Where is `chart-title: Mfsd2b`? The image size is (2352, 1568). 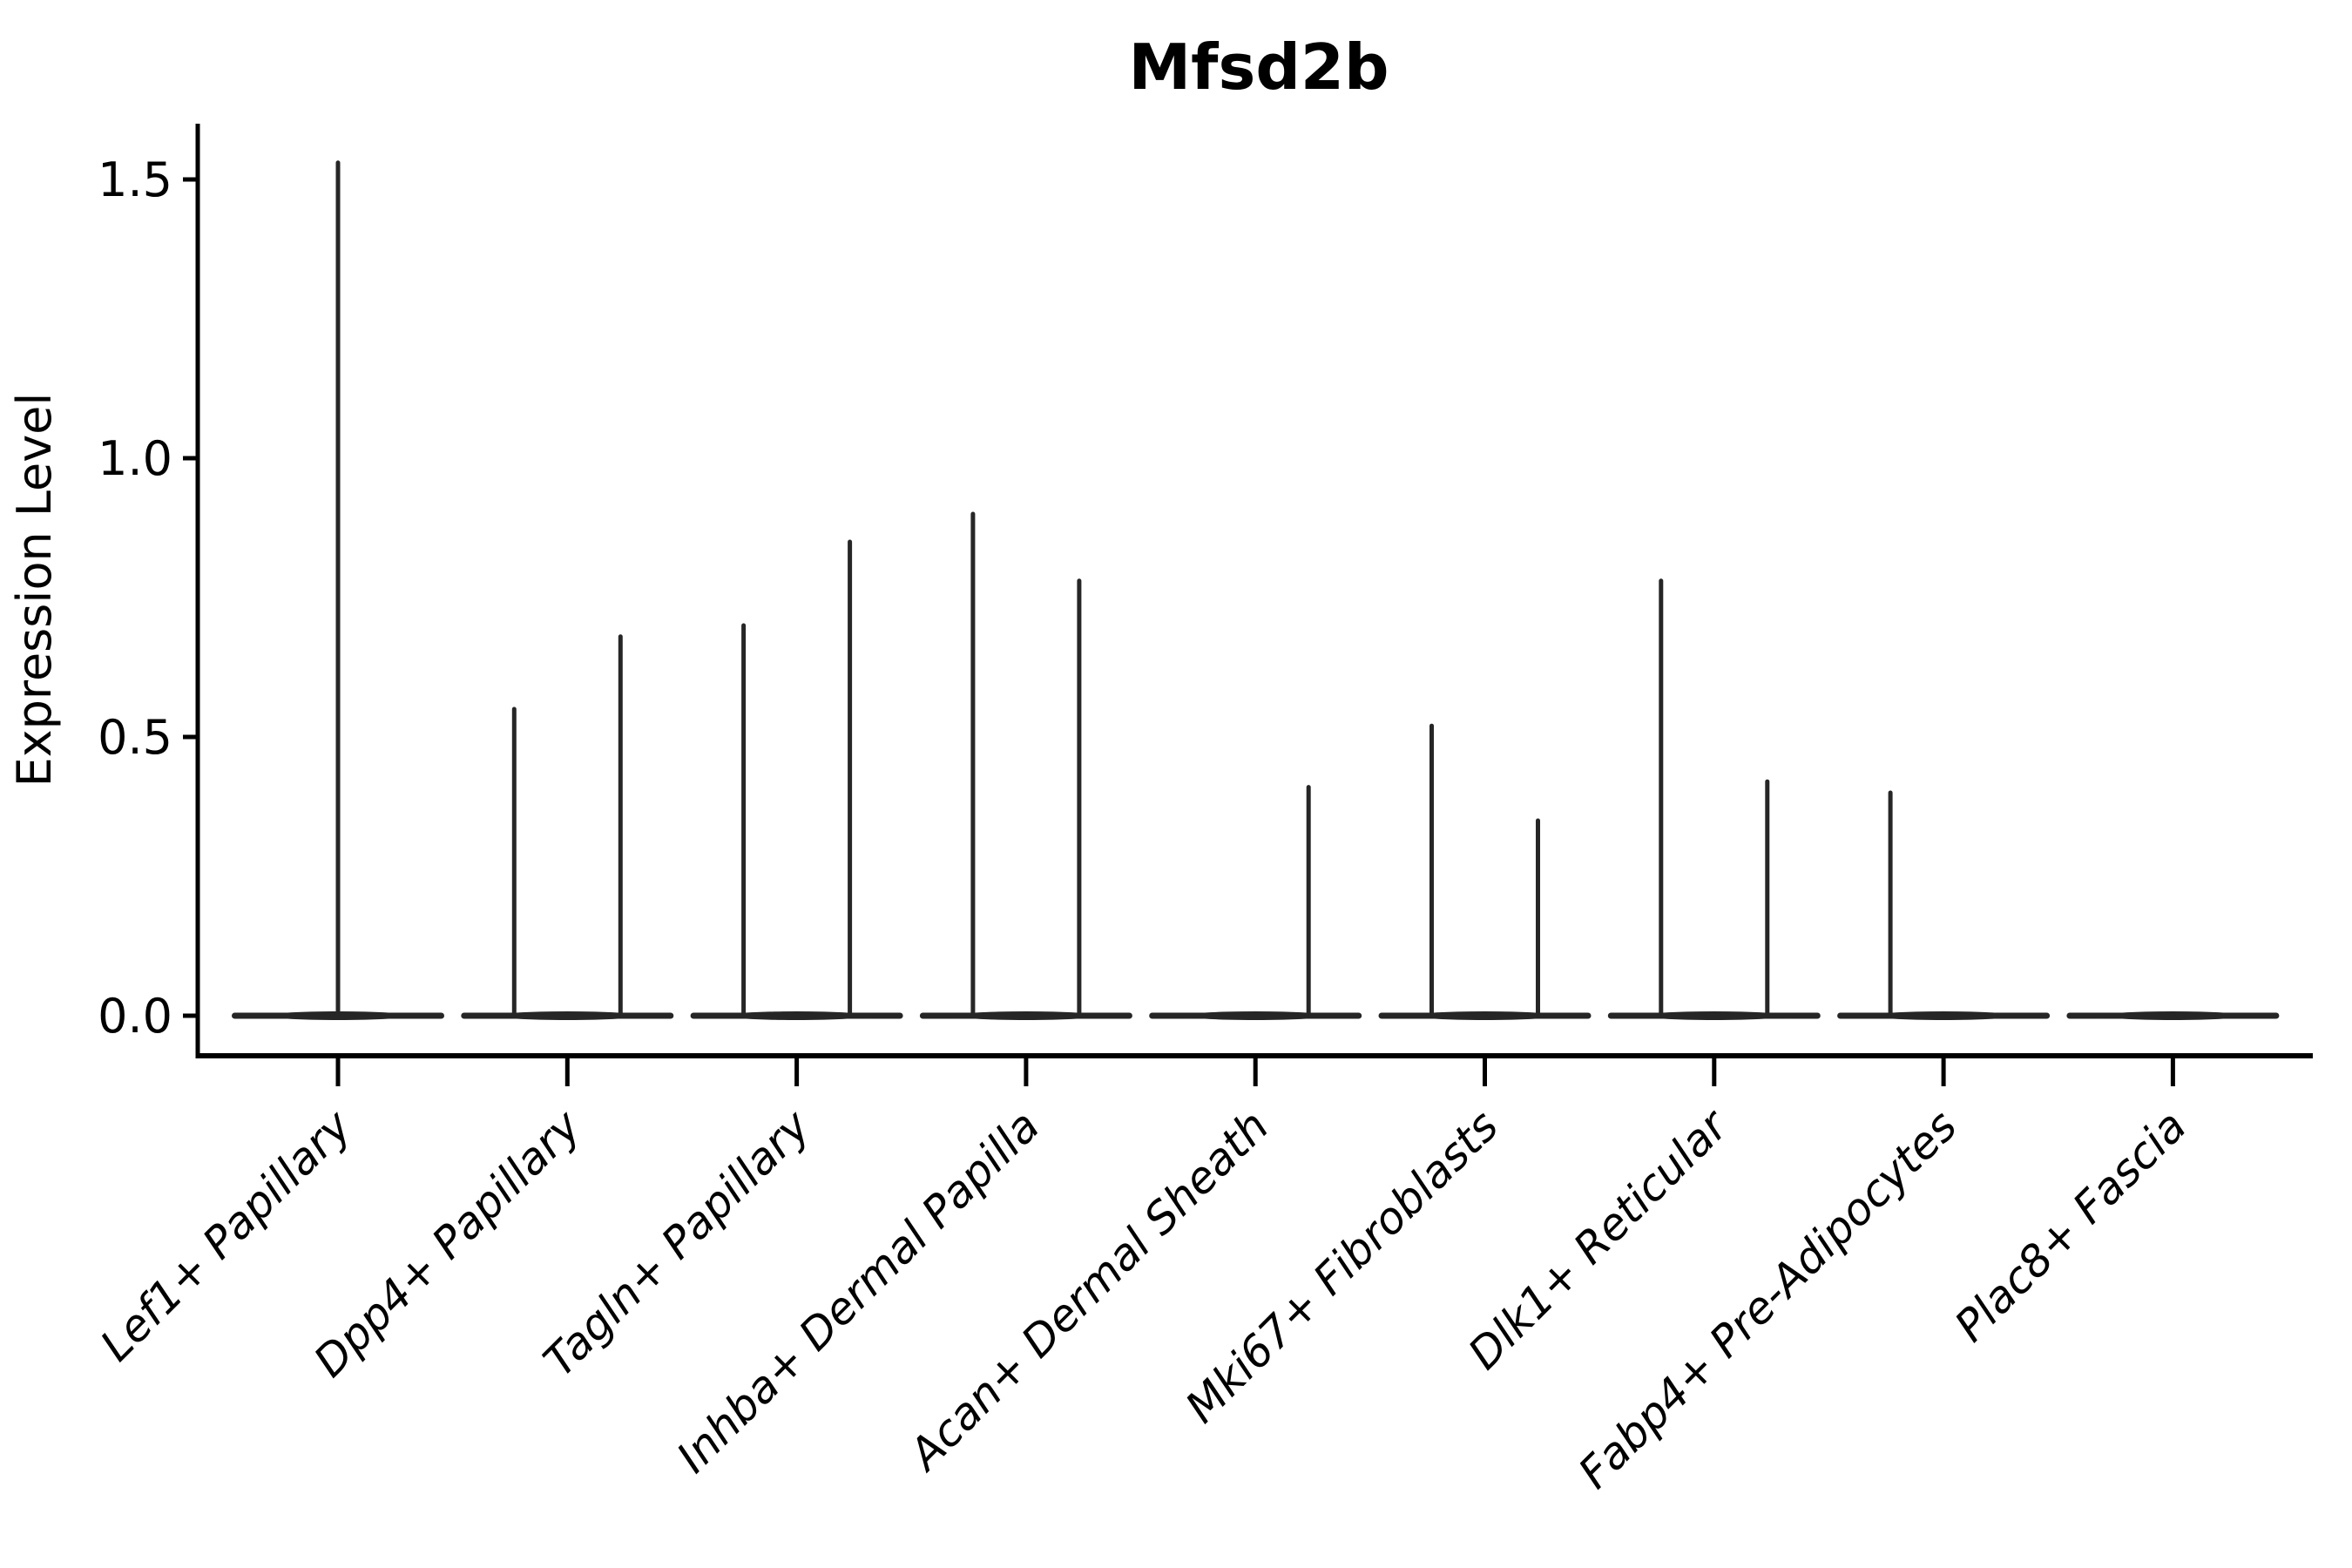
chart-title: Mfsd2b is located at coordinates (1258, 67).